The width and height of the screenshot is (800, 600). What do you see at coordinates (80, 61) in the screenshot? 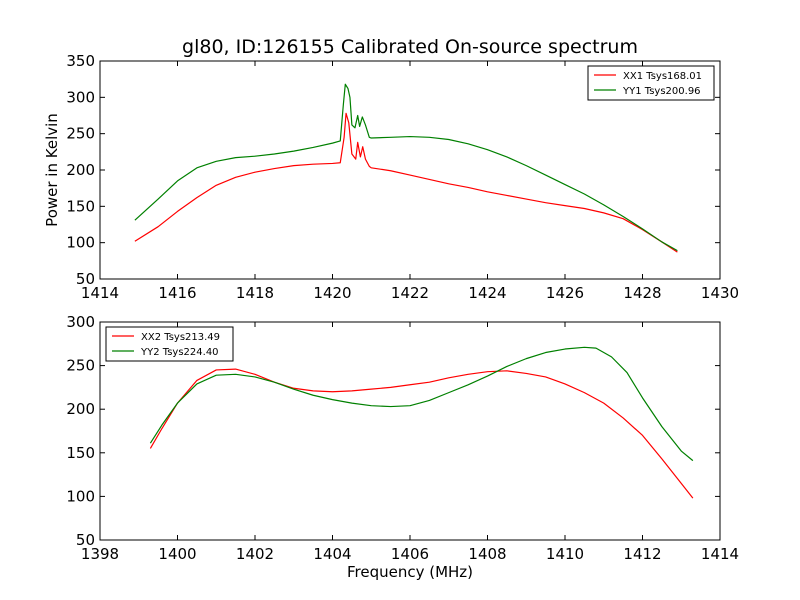
I see `y-tick-label: 350` at bounding box center [80, 61].